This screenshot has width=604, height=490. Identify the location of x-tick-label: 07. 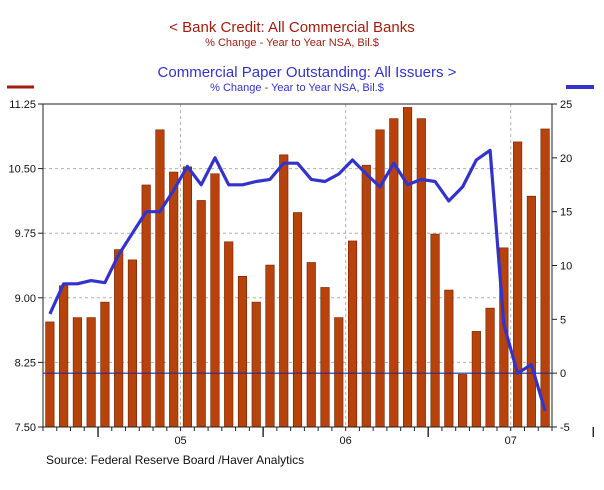
(511, 441).